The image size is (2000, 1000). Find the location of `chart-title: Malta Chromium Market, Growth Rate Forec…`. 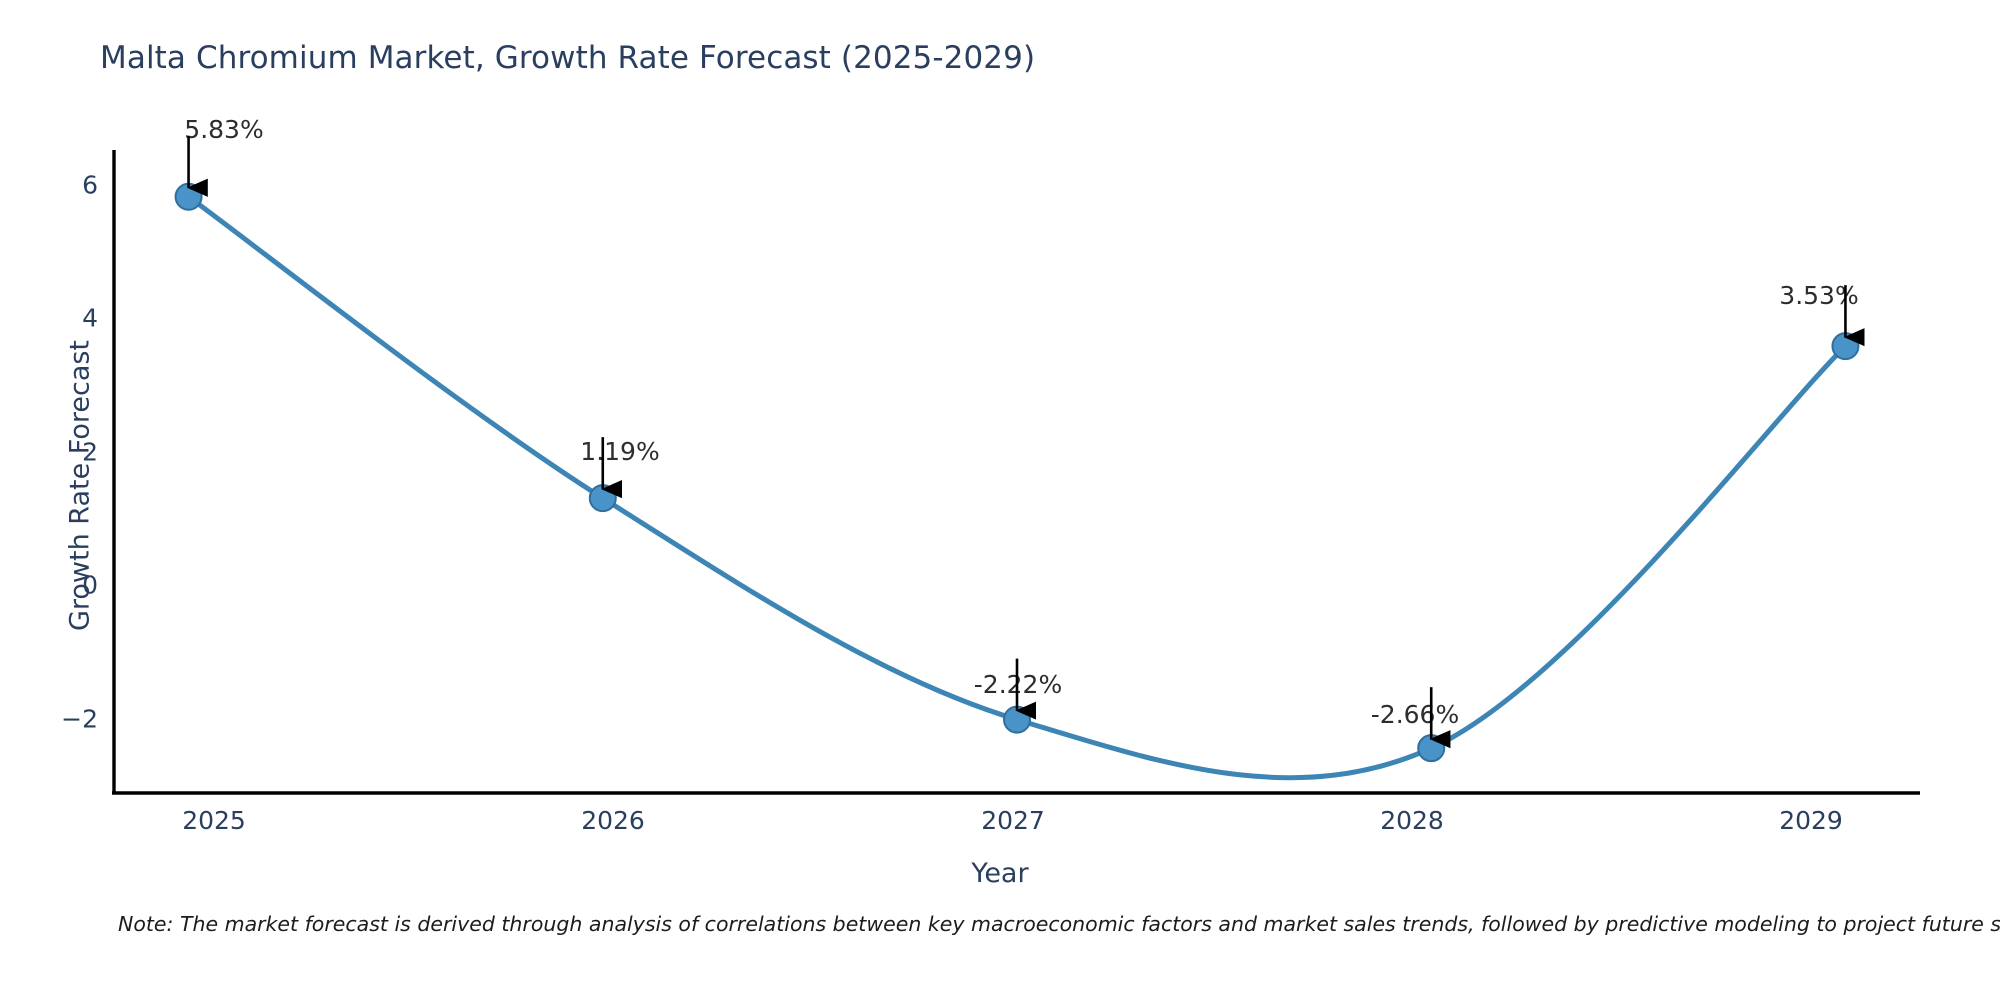

chart-title: Malta Chromium Market, Growth Rate Forec… is located at coordinates (568, 58).